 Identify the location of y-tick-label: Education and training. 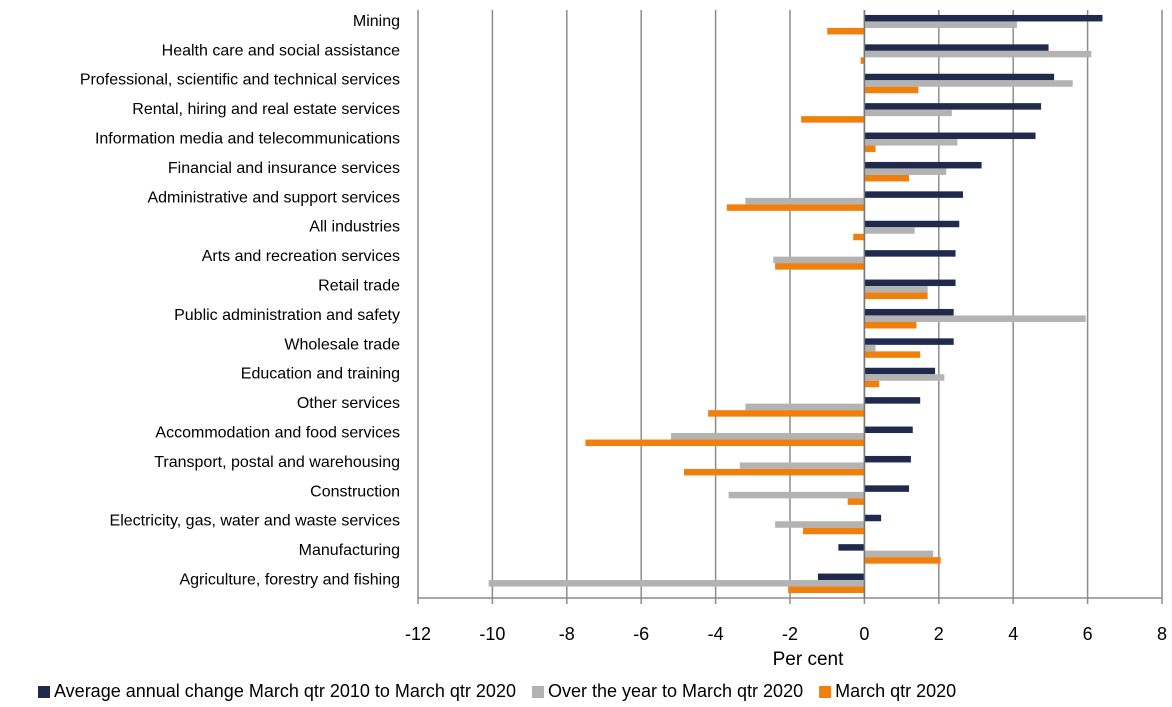
(320, 374).